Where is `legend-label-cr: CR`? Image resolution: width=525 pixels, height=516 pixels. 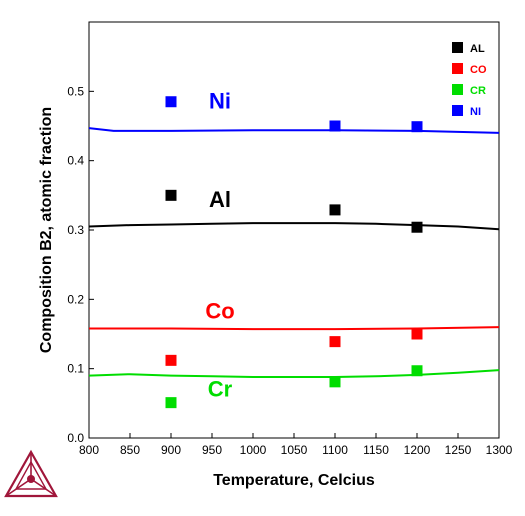 legend-label-cr: CR is located at coordinates (478, 91).